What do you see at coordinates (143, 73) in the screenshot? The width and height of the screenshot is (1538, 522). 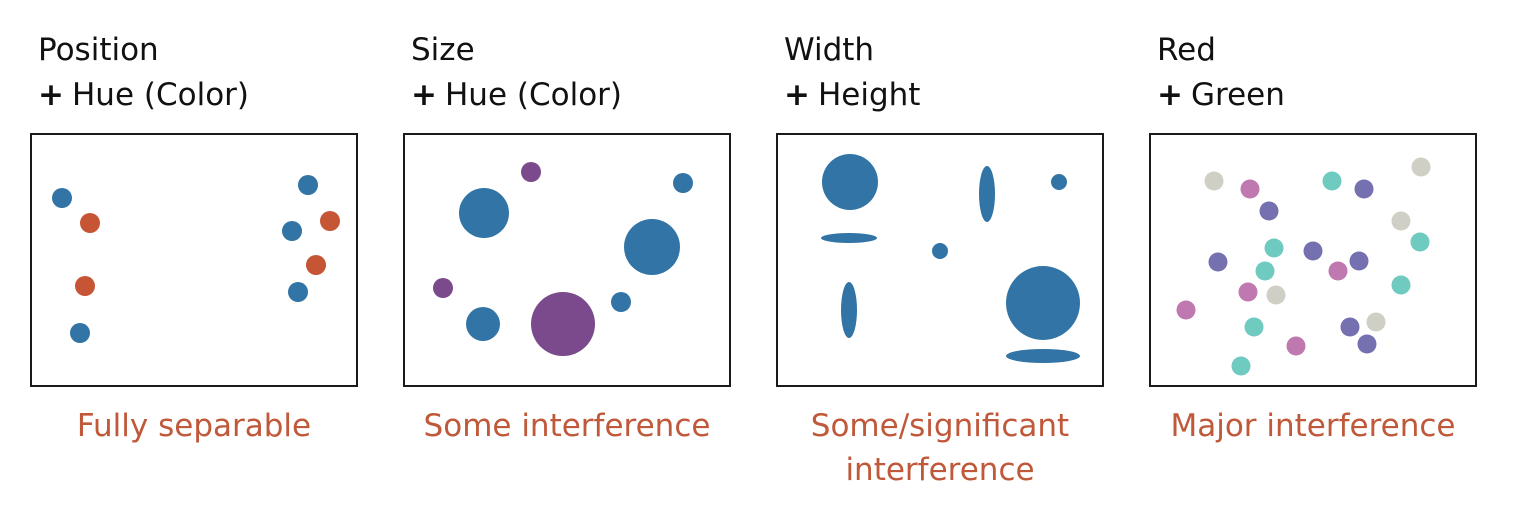 I see `panel-heading: Position + Hue (Color)` at bounding box center [143, 73].